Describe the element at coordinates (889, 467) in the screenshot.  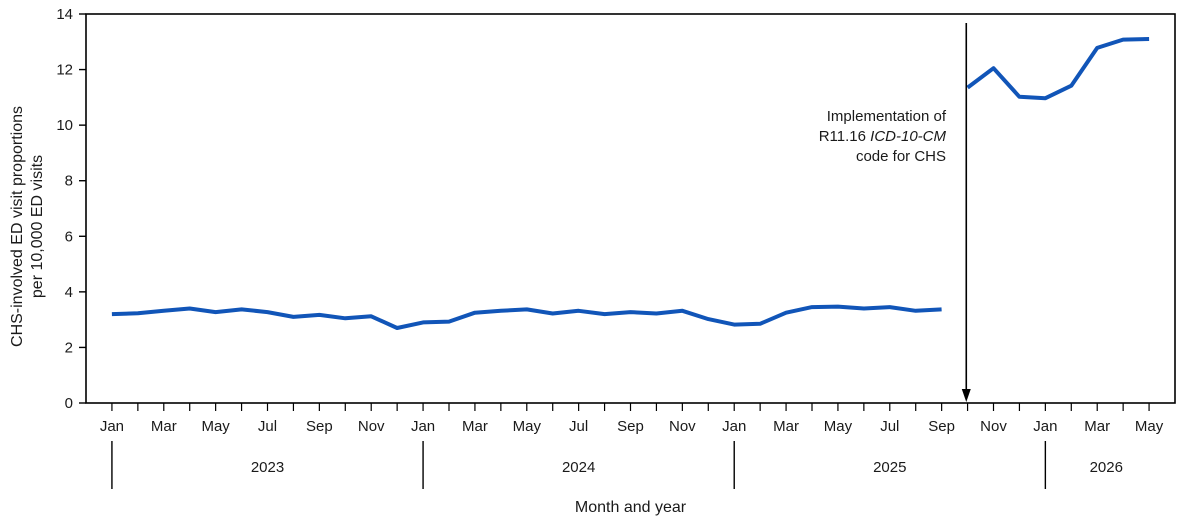
I see `year-label: 2025` at that location.